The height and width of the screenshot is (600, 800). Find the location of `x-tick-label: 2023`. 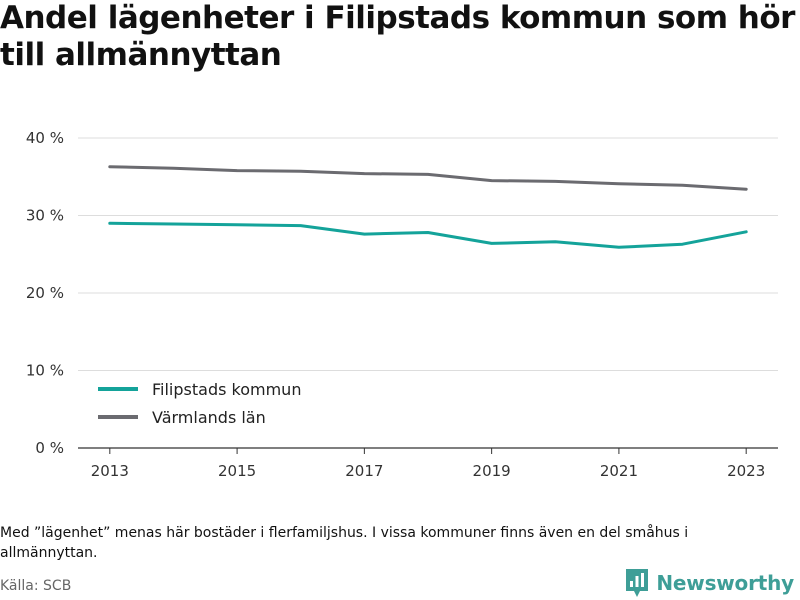

x-tick-label: 2023 is located at coordinates (746, 471).